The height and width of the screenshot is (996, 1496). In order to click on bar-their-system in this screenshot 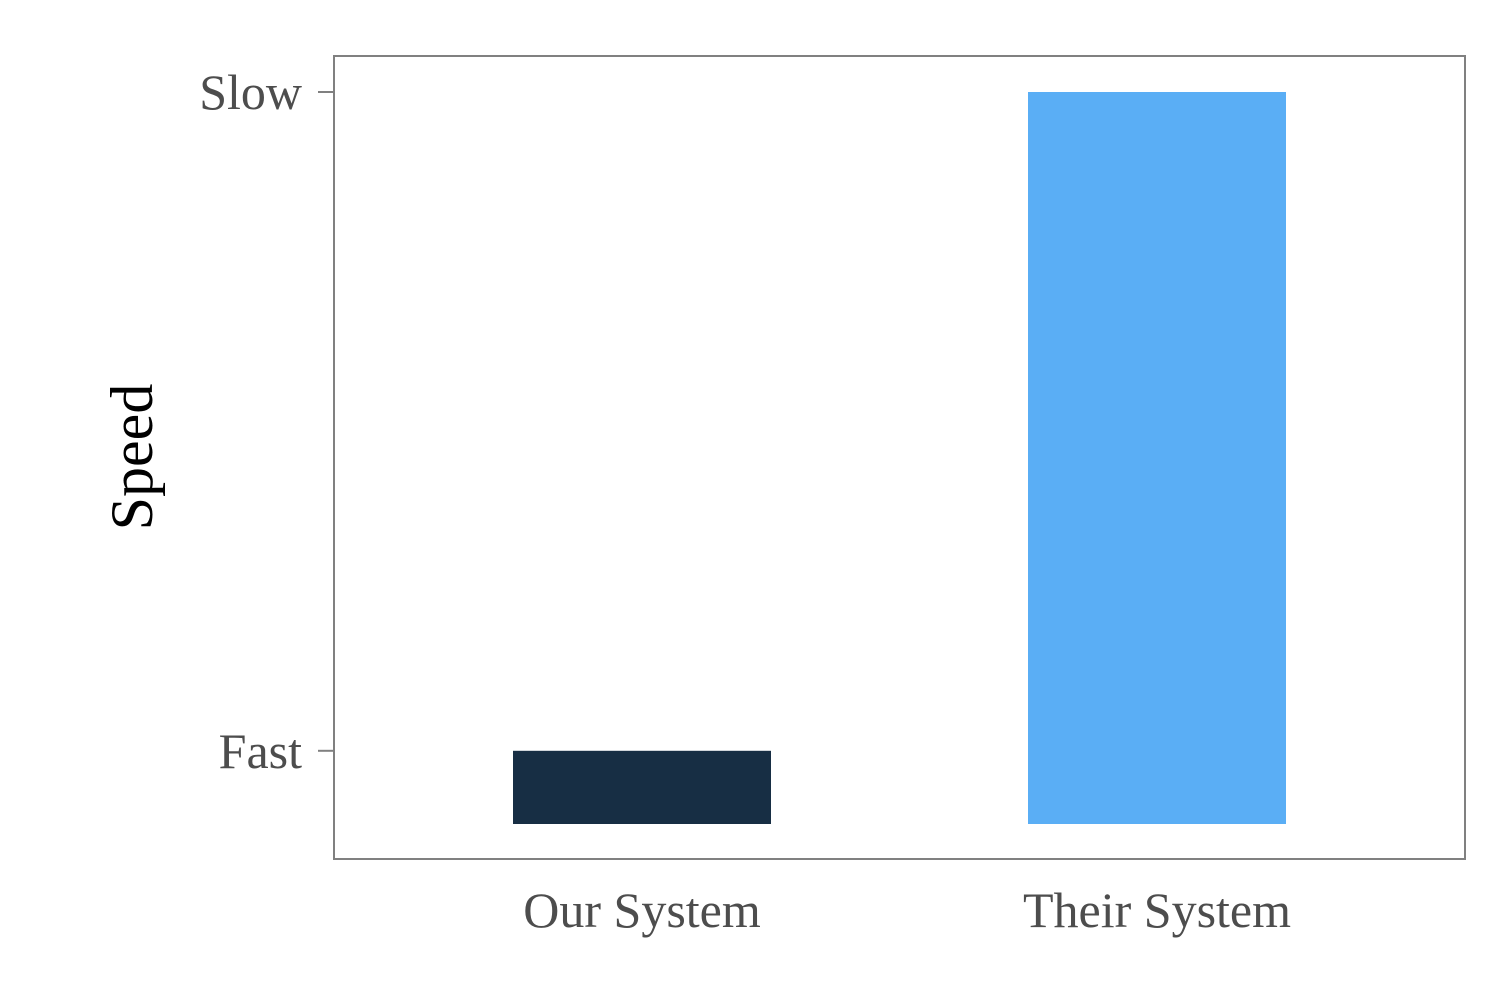, I will do `click(1157, 458)`.